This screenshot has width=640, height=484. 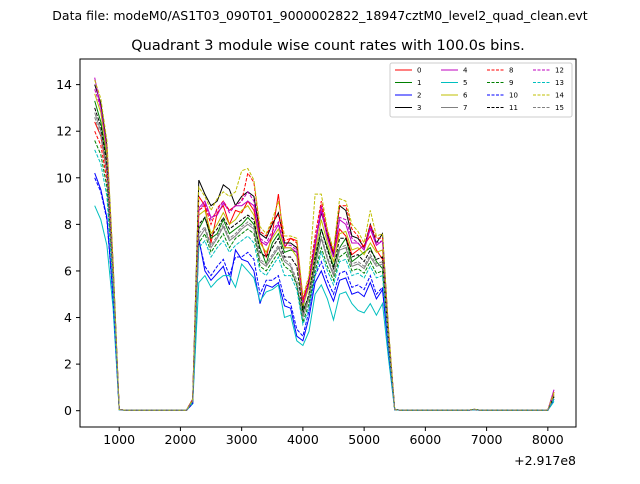 What do you see at coordinates (465, 96) in the screenshot?
I see `legend-label-6: 6` at bounding box center [465, 96].